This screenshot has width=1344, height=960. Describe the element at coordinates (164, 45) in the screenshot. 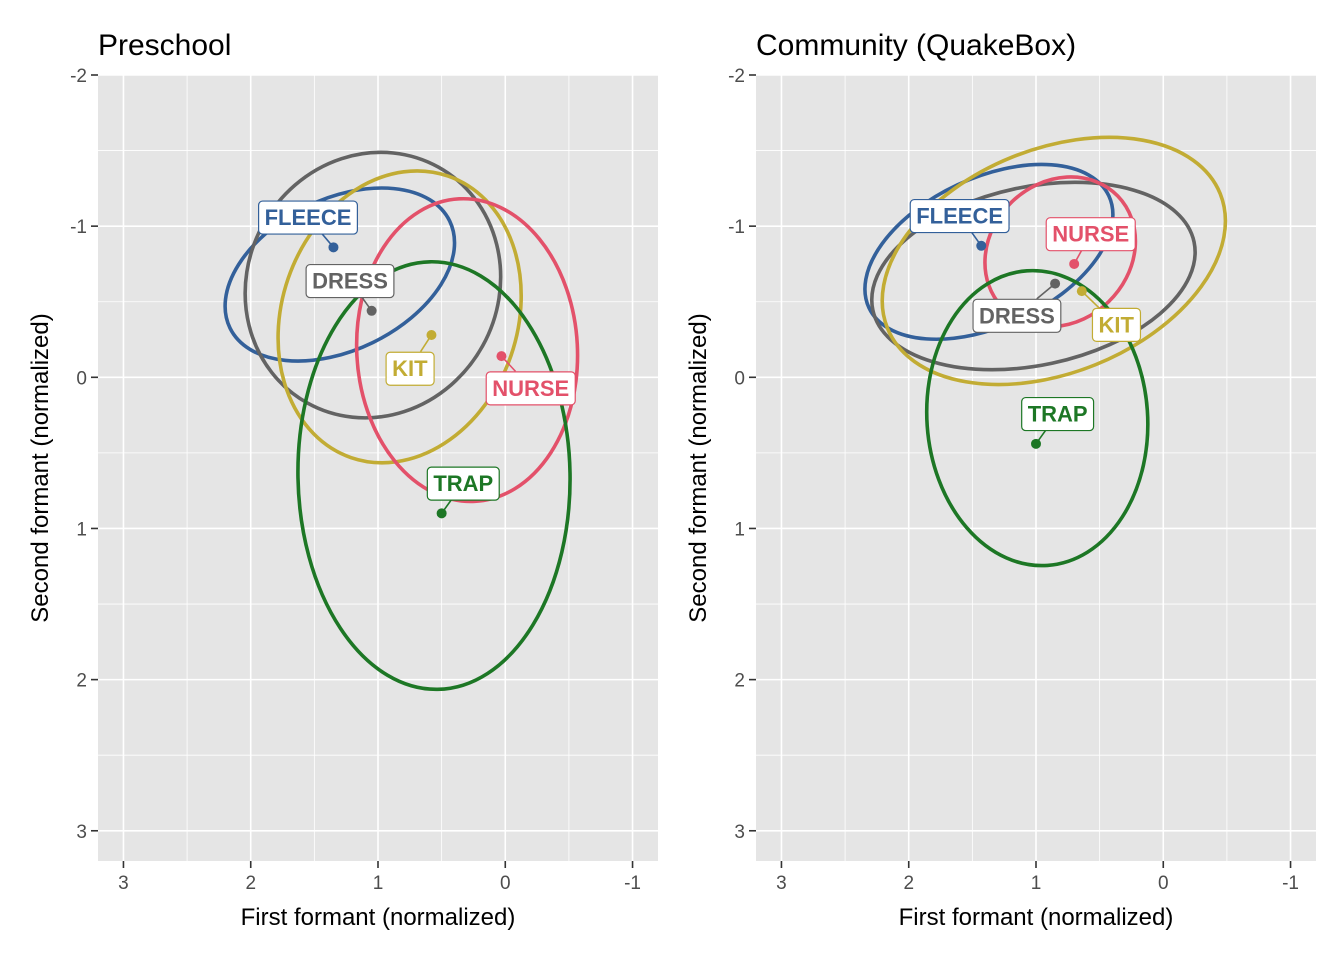

I see `panel-title: Preschool` at that location.